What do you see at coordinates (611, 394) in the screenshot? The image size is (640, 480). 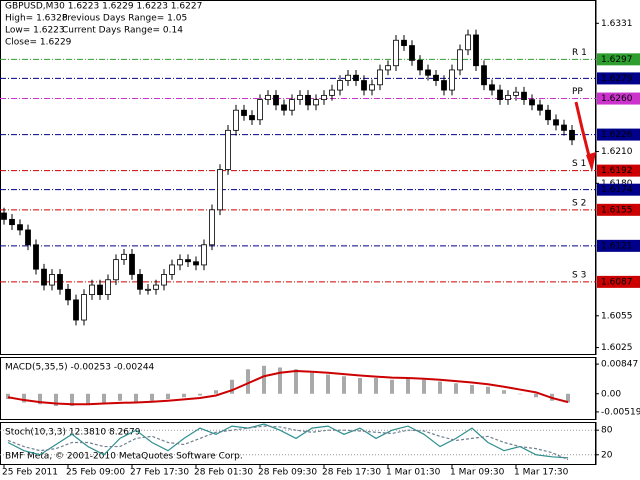 I see `y-tick-label: 0.00` at bounding box center [611, 394].